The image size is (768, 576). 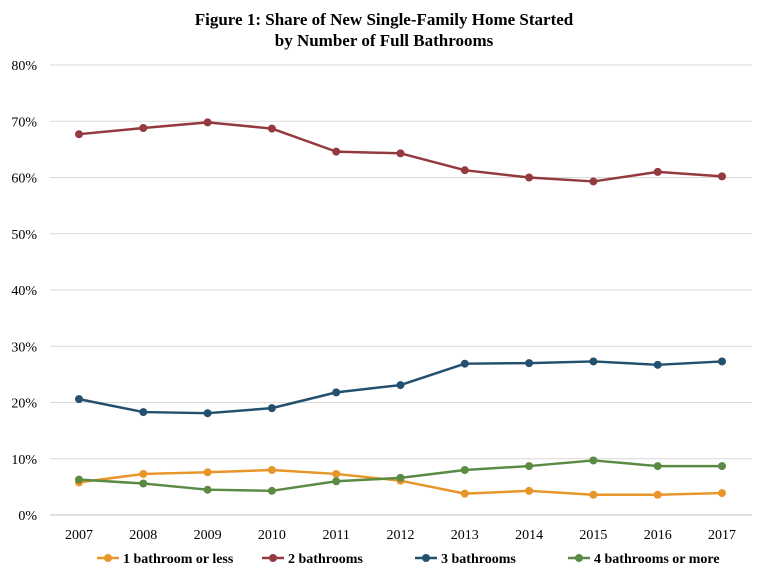 I want to click on legend-label: 3 bathrooms, so click(x=478, y=559).